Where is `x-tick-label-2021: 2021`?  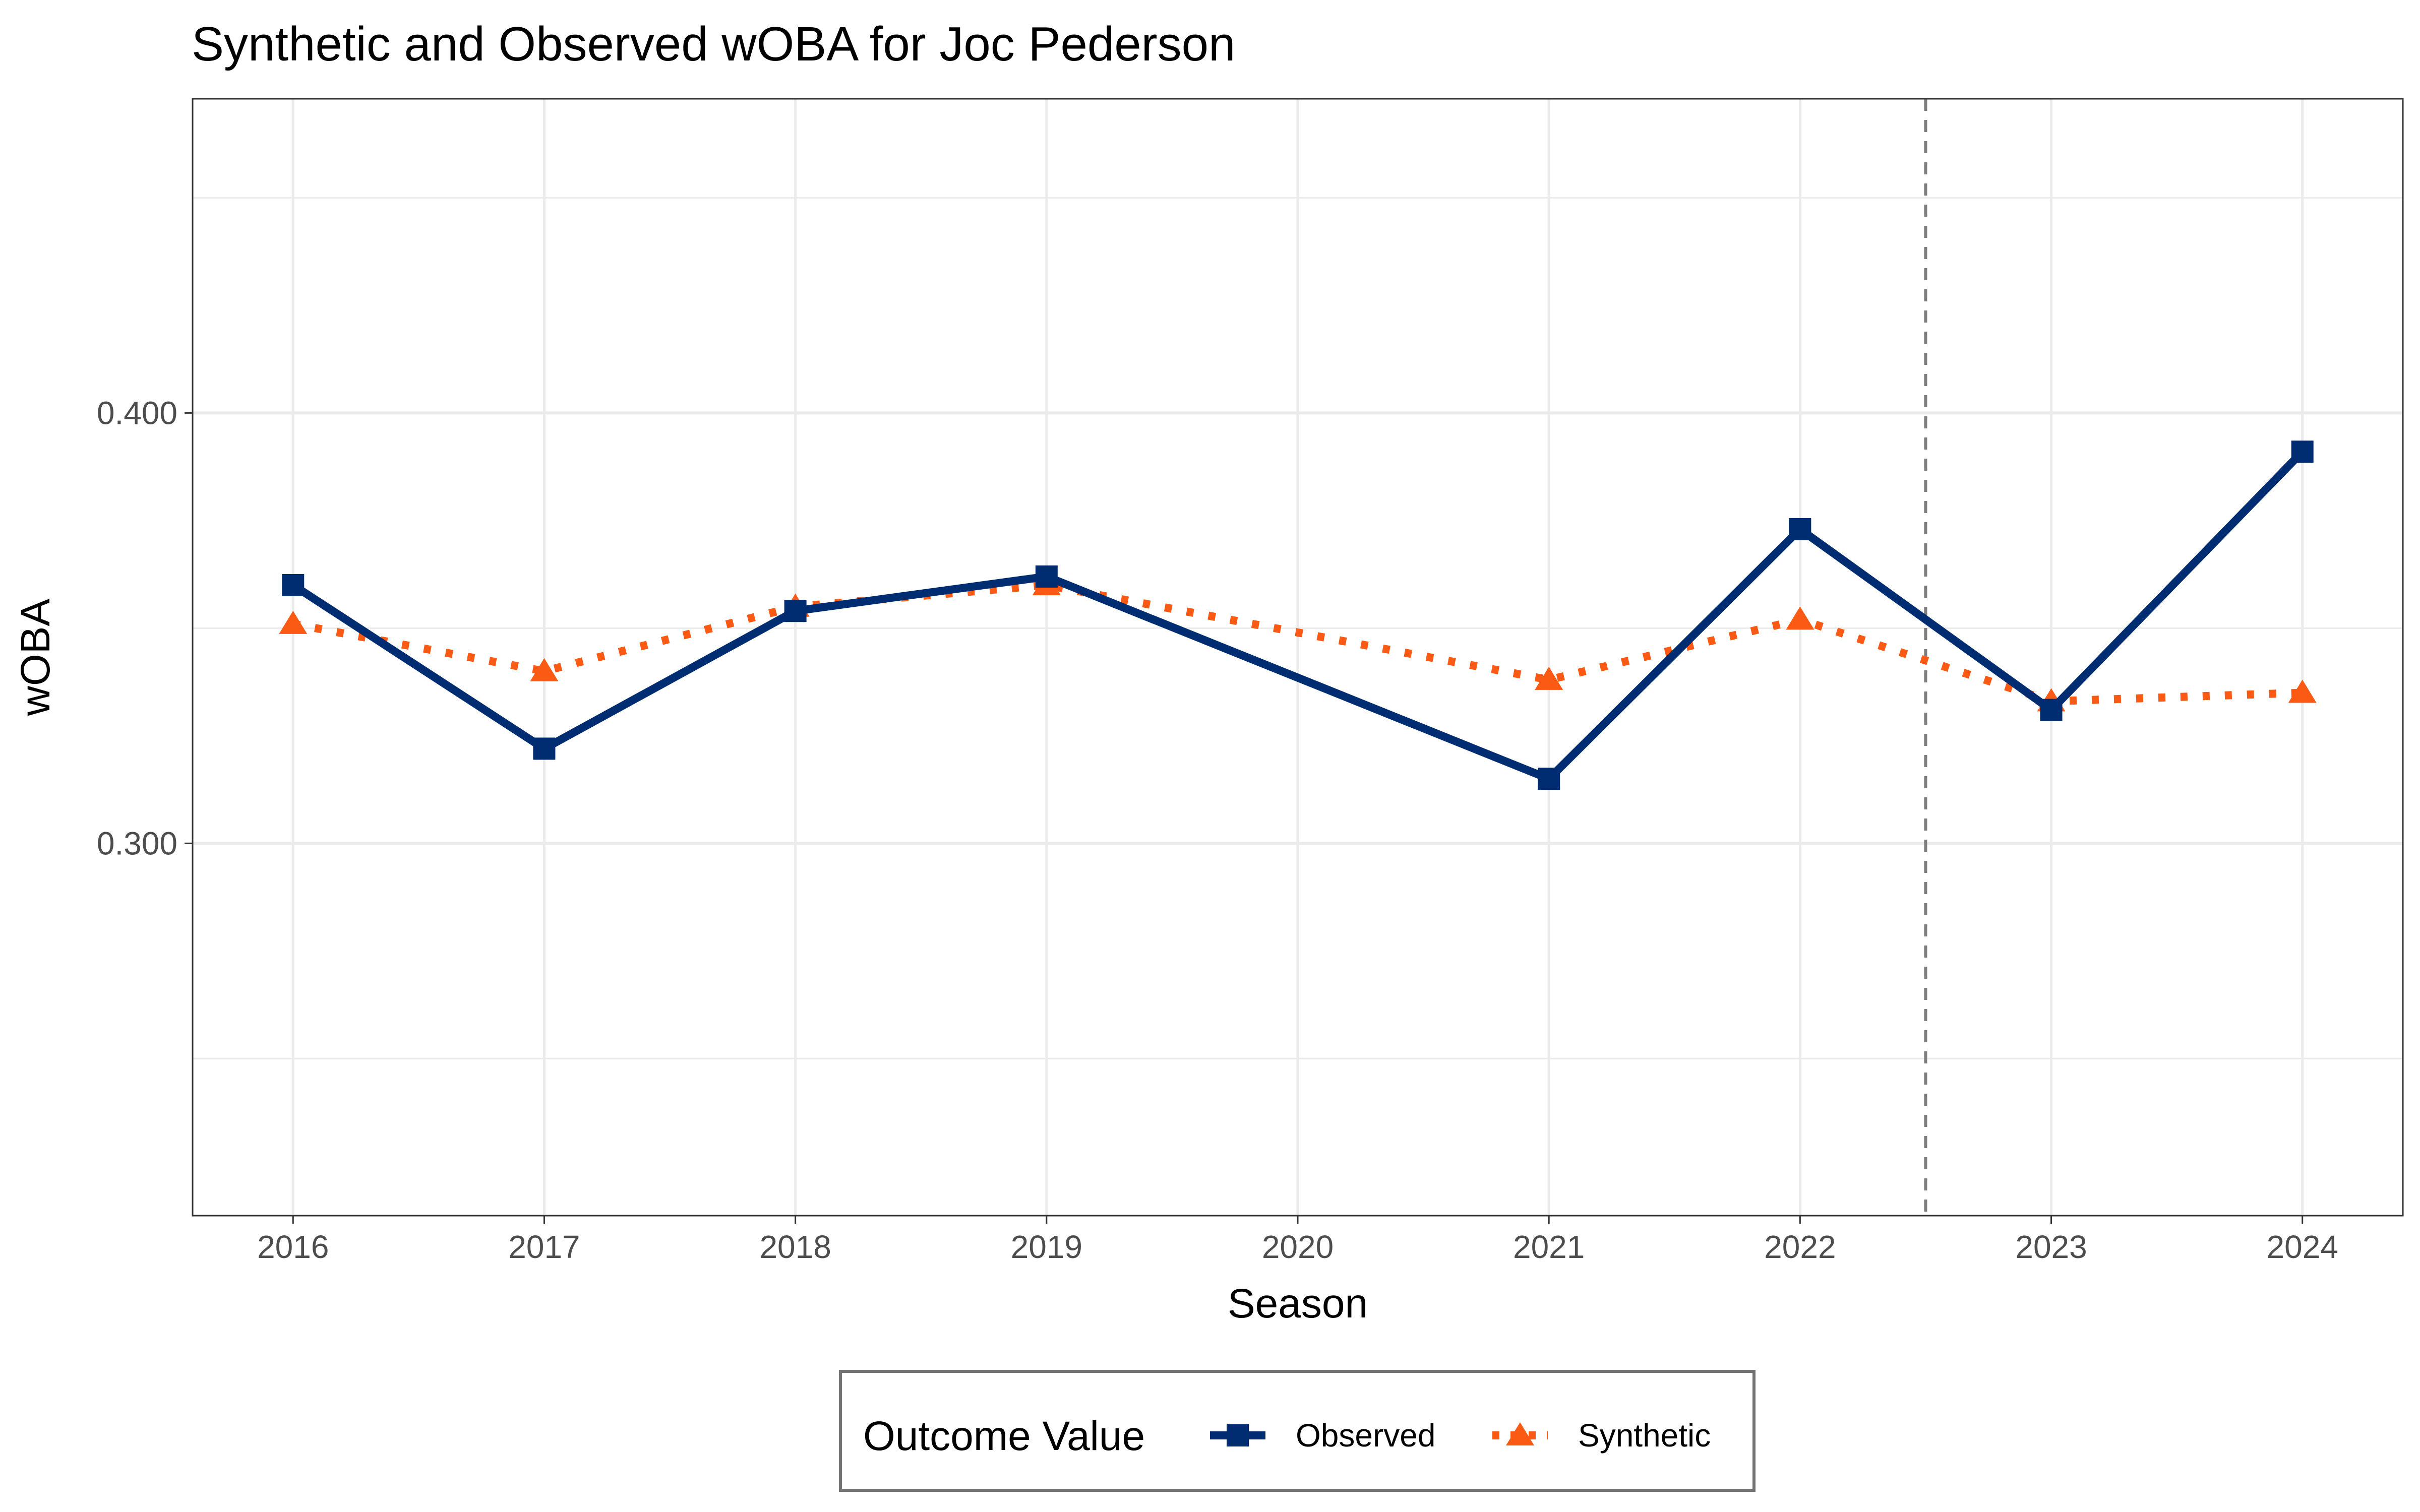
x-tick-label-2021: 2021 is located at coordinates (1549, 1247).